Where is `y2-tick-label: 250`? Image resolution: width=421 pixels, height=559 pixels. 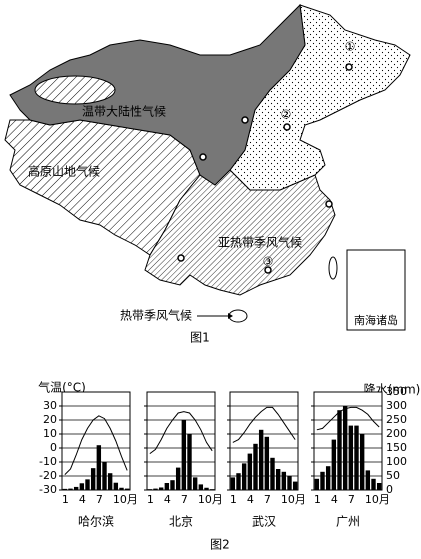
y2-tick-label: 250 is located at coordinates (396, 419).